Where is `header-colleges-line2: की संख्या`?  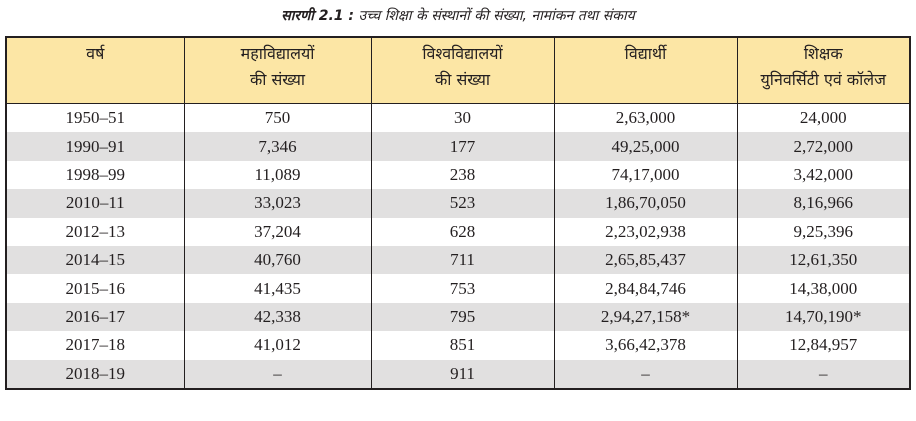
header-colleges-line2: की संख्या is located at coordinates (277, 79).